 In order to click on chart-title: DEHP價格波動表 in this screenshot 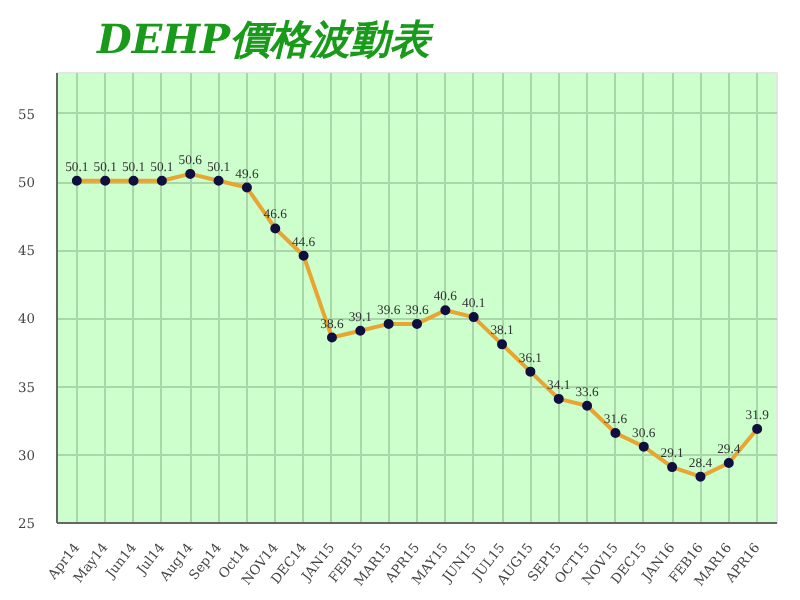, I will do `click(265, 39)`.